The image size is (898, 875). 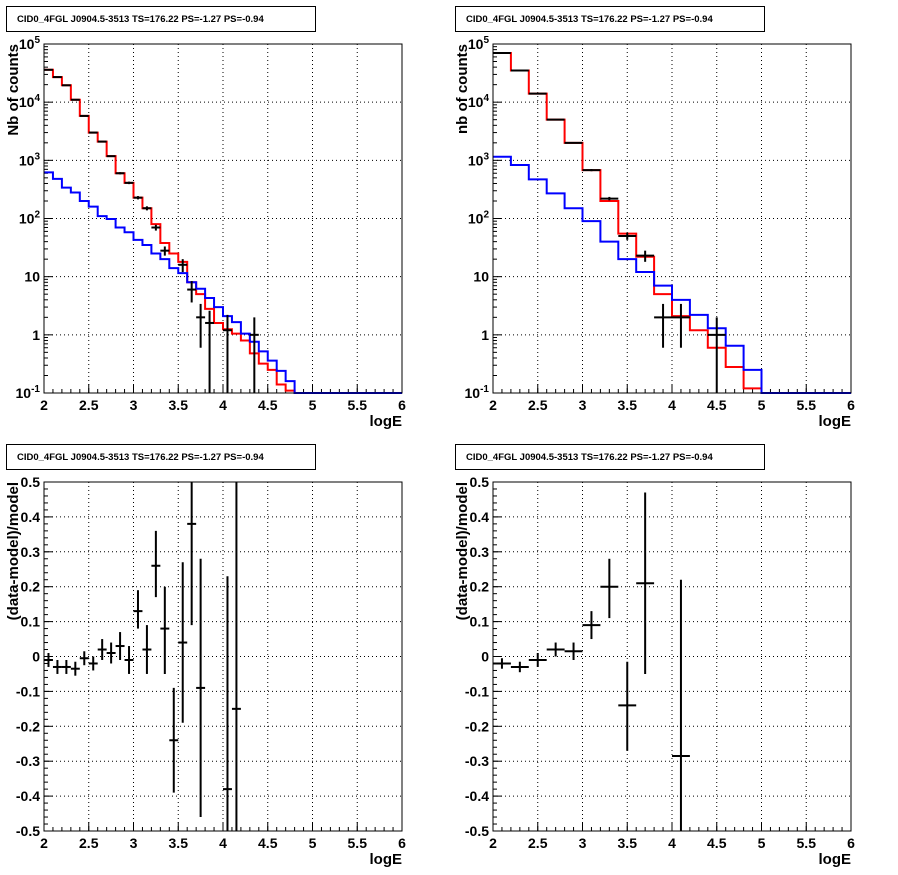 What do you see at coordinates (672, 843) in the screenshot?
I see `x-tick-labels: 2 2.5 3 3.5 4 4.5 5 5.5 6` at bounding box center [672, 843].